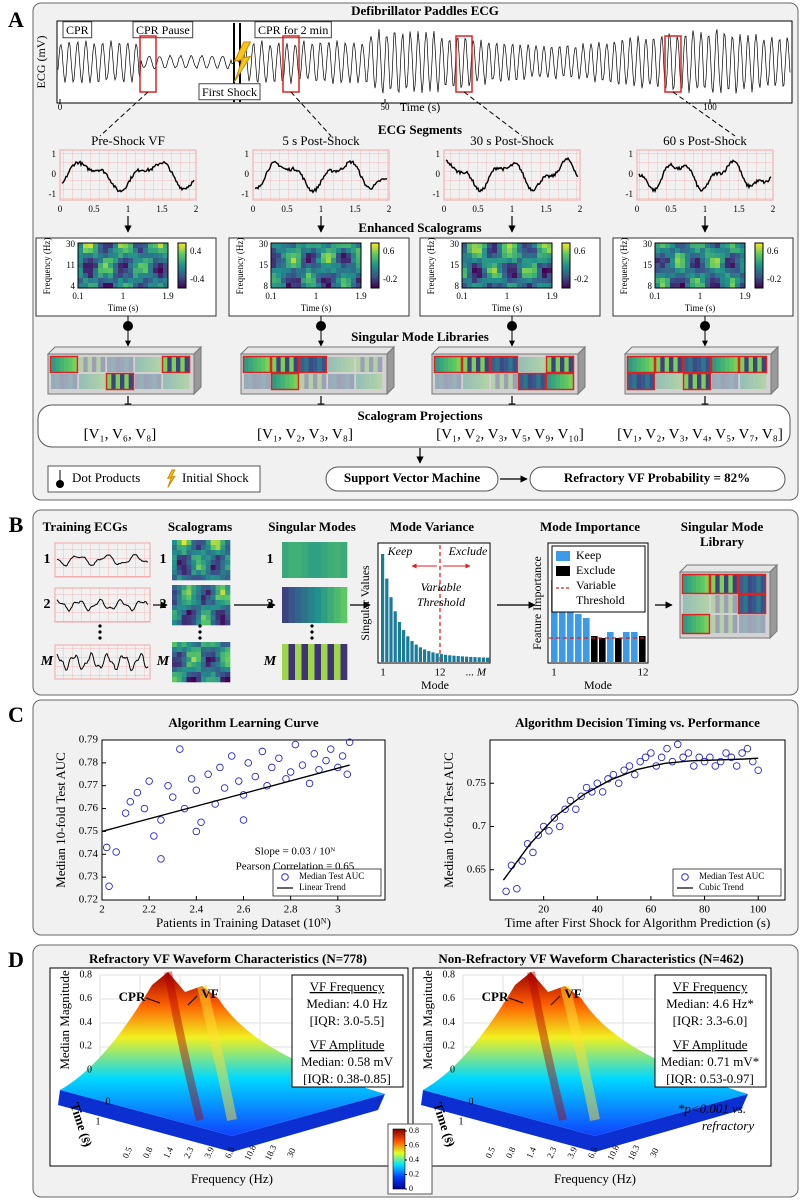  Describe the element at coordinates (461, 296) in the screenshot. I see `x-tick-label: 0.1` at that location.